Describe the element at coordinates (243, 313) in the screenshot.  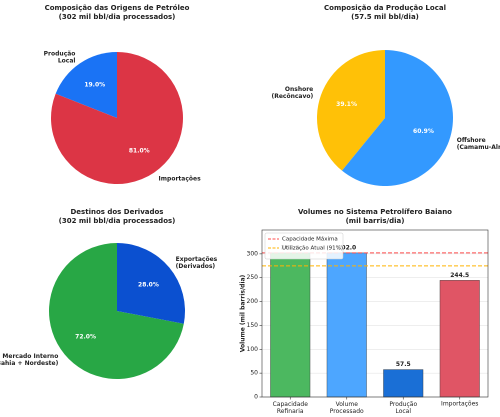
I see `y-axis-label: Volume (mil barris/dia)` at that location.